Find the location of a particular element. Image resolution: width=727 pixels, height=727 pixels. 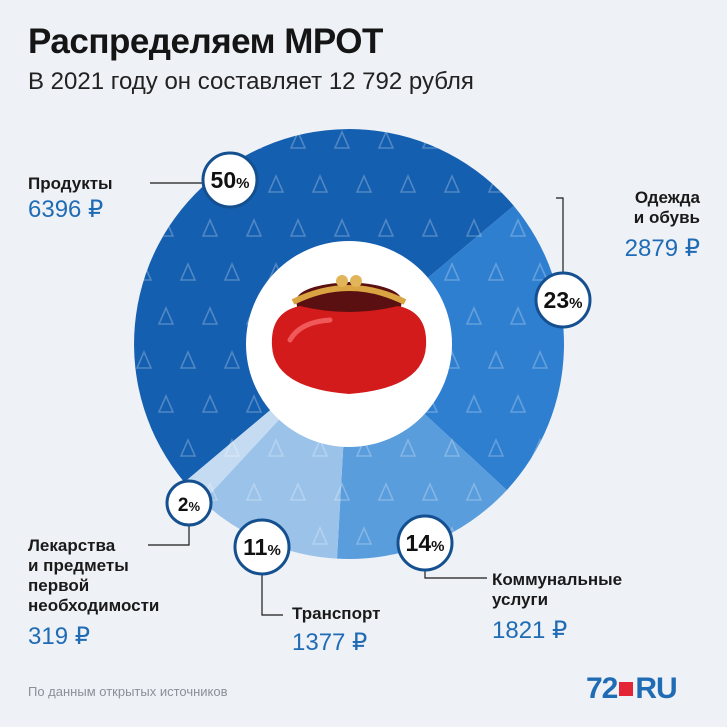

percent-badge-utilities: 14% is located at coordinates (425, 543).